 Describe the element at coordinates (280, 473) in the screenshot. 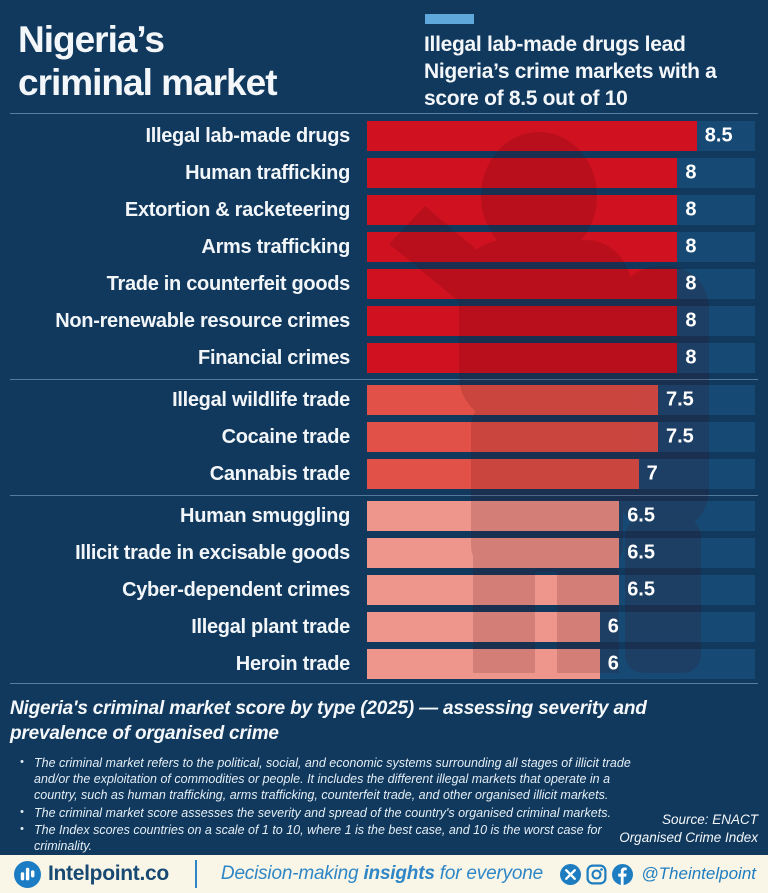

I see `bar-label: Cannabis trade` at that location.